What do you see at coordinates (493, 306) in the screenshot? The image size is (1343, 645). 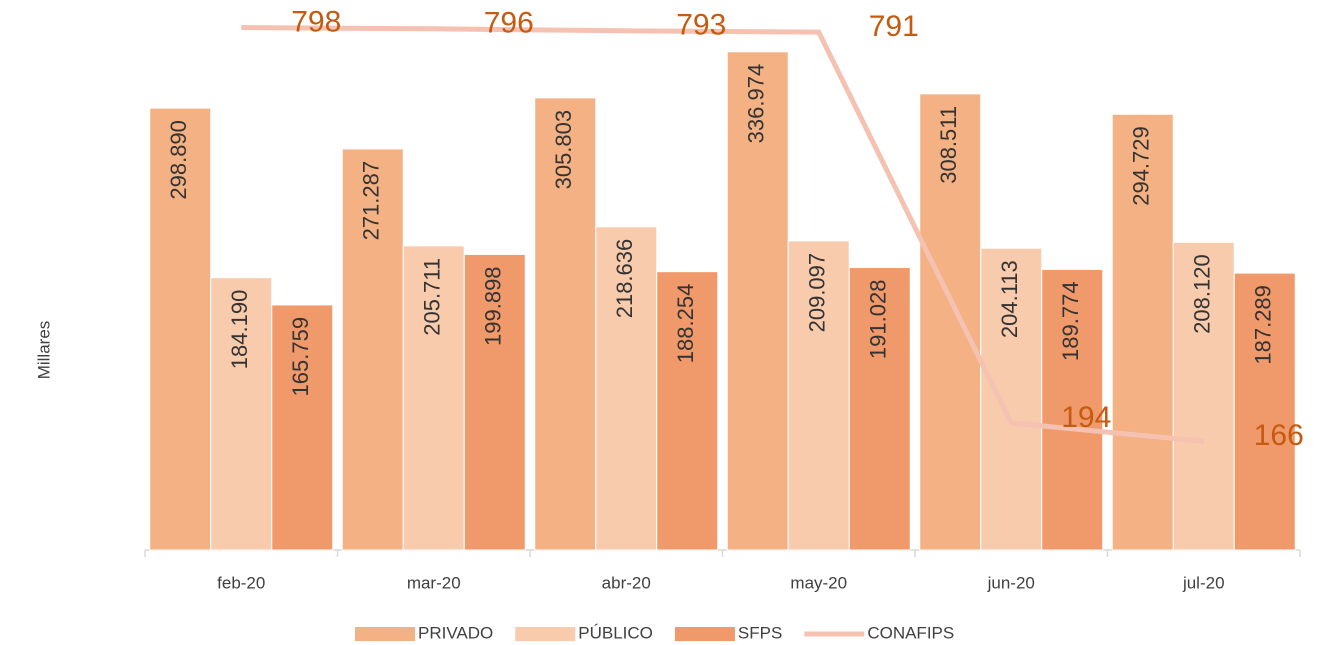 I see `value-label: 199.898` at bounding box center [493, 306].